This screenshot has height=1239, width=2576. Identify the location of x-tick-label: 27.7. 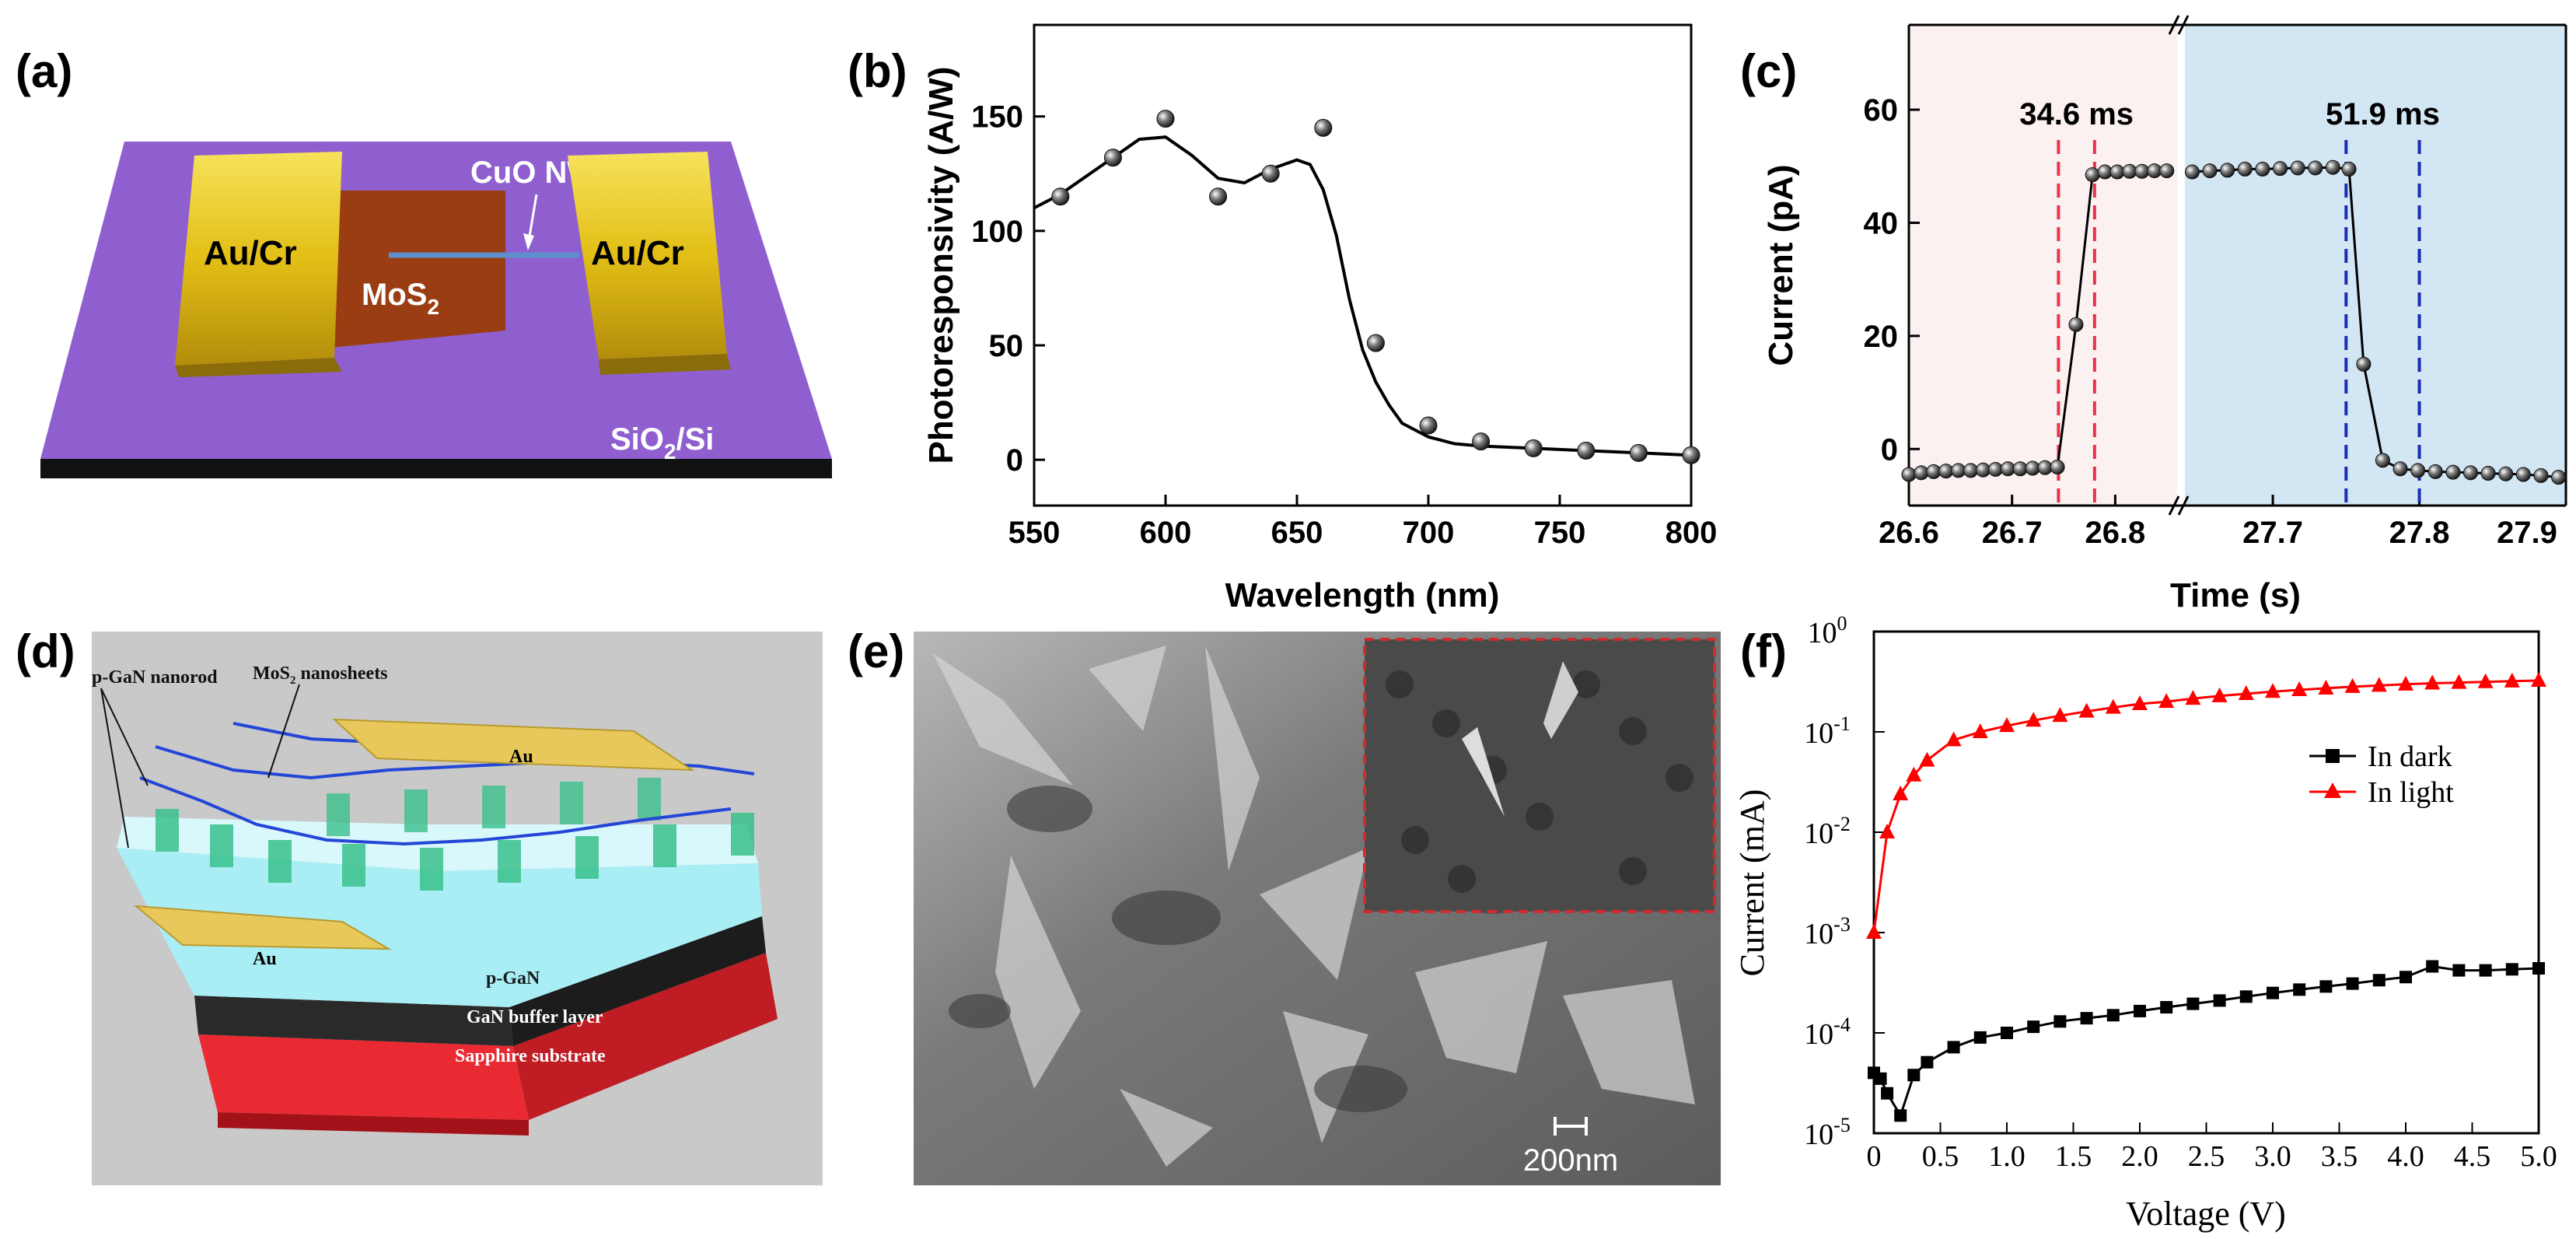
(2272, 533).